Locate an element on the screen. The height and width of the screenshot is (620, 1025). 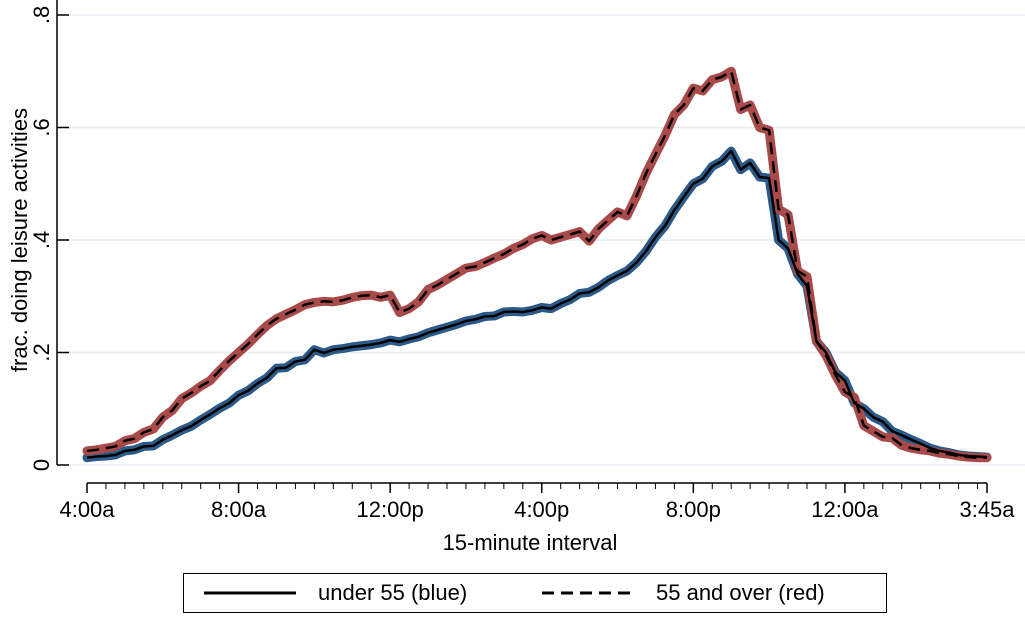
legend-item-55-and-over: 55 and over (red) is located at coordinates (683, 593).